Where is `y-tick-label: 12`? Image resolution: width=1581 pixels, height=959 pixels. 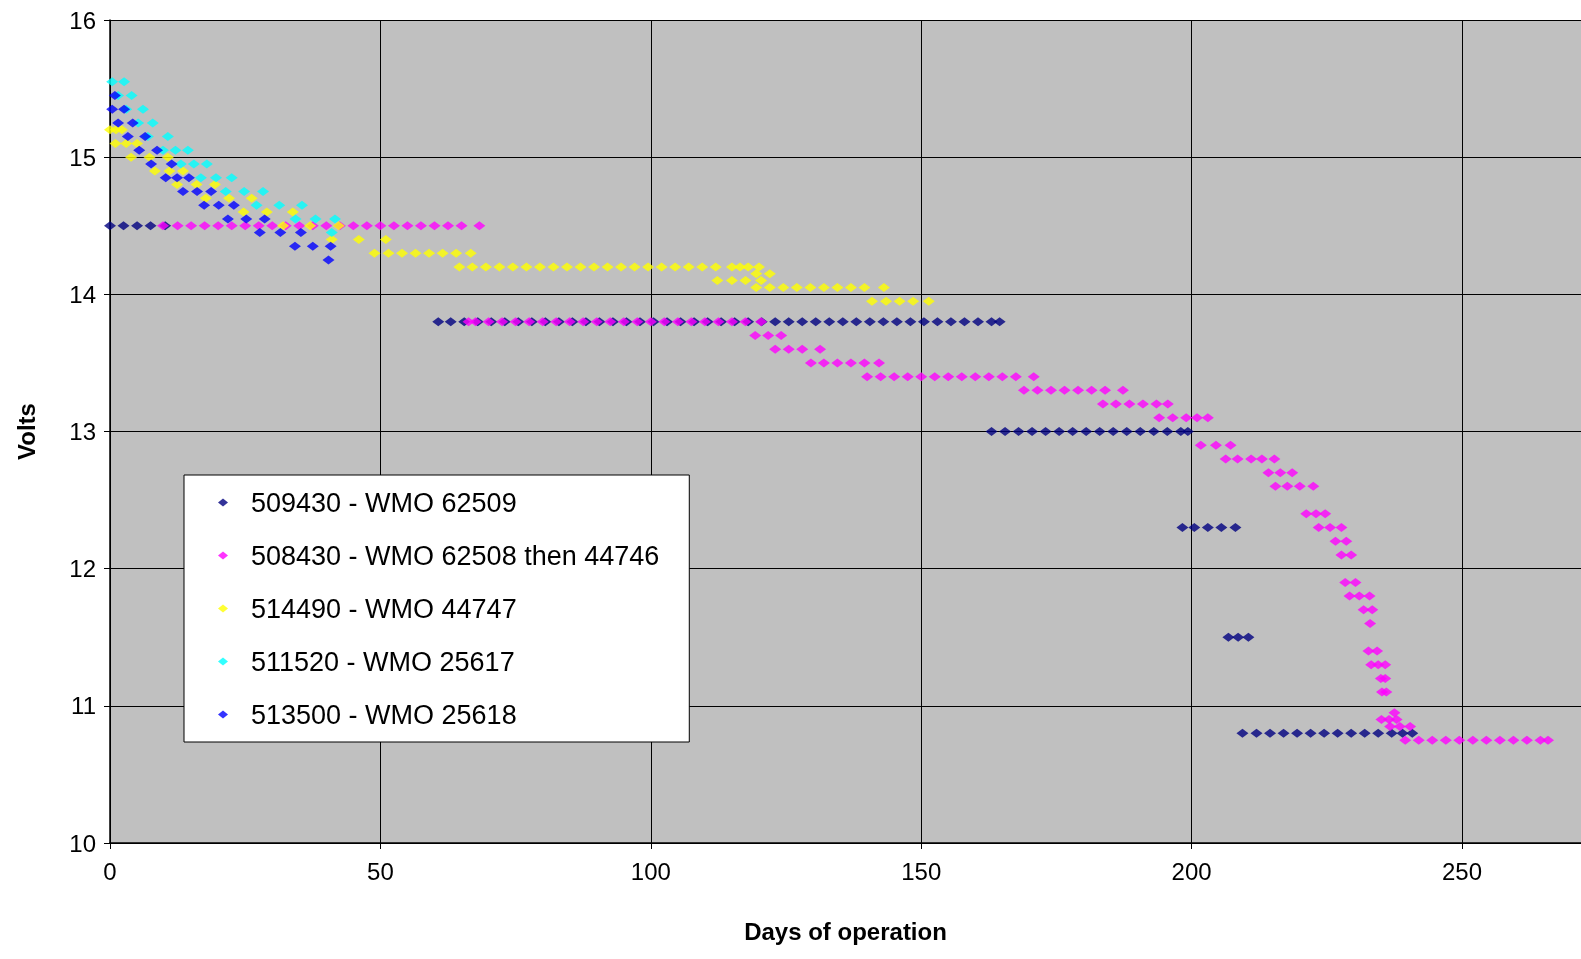 y-tick-label: 12 is located at coordinates (82, 569).